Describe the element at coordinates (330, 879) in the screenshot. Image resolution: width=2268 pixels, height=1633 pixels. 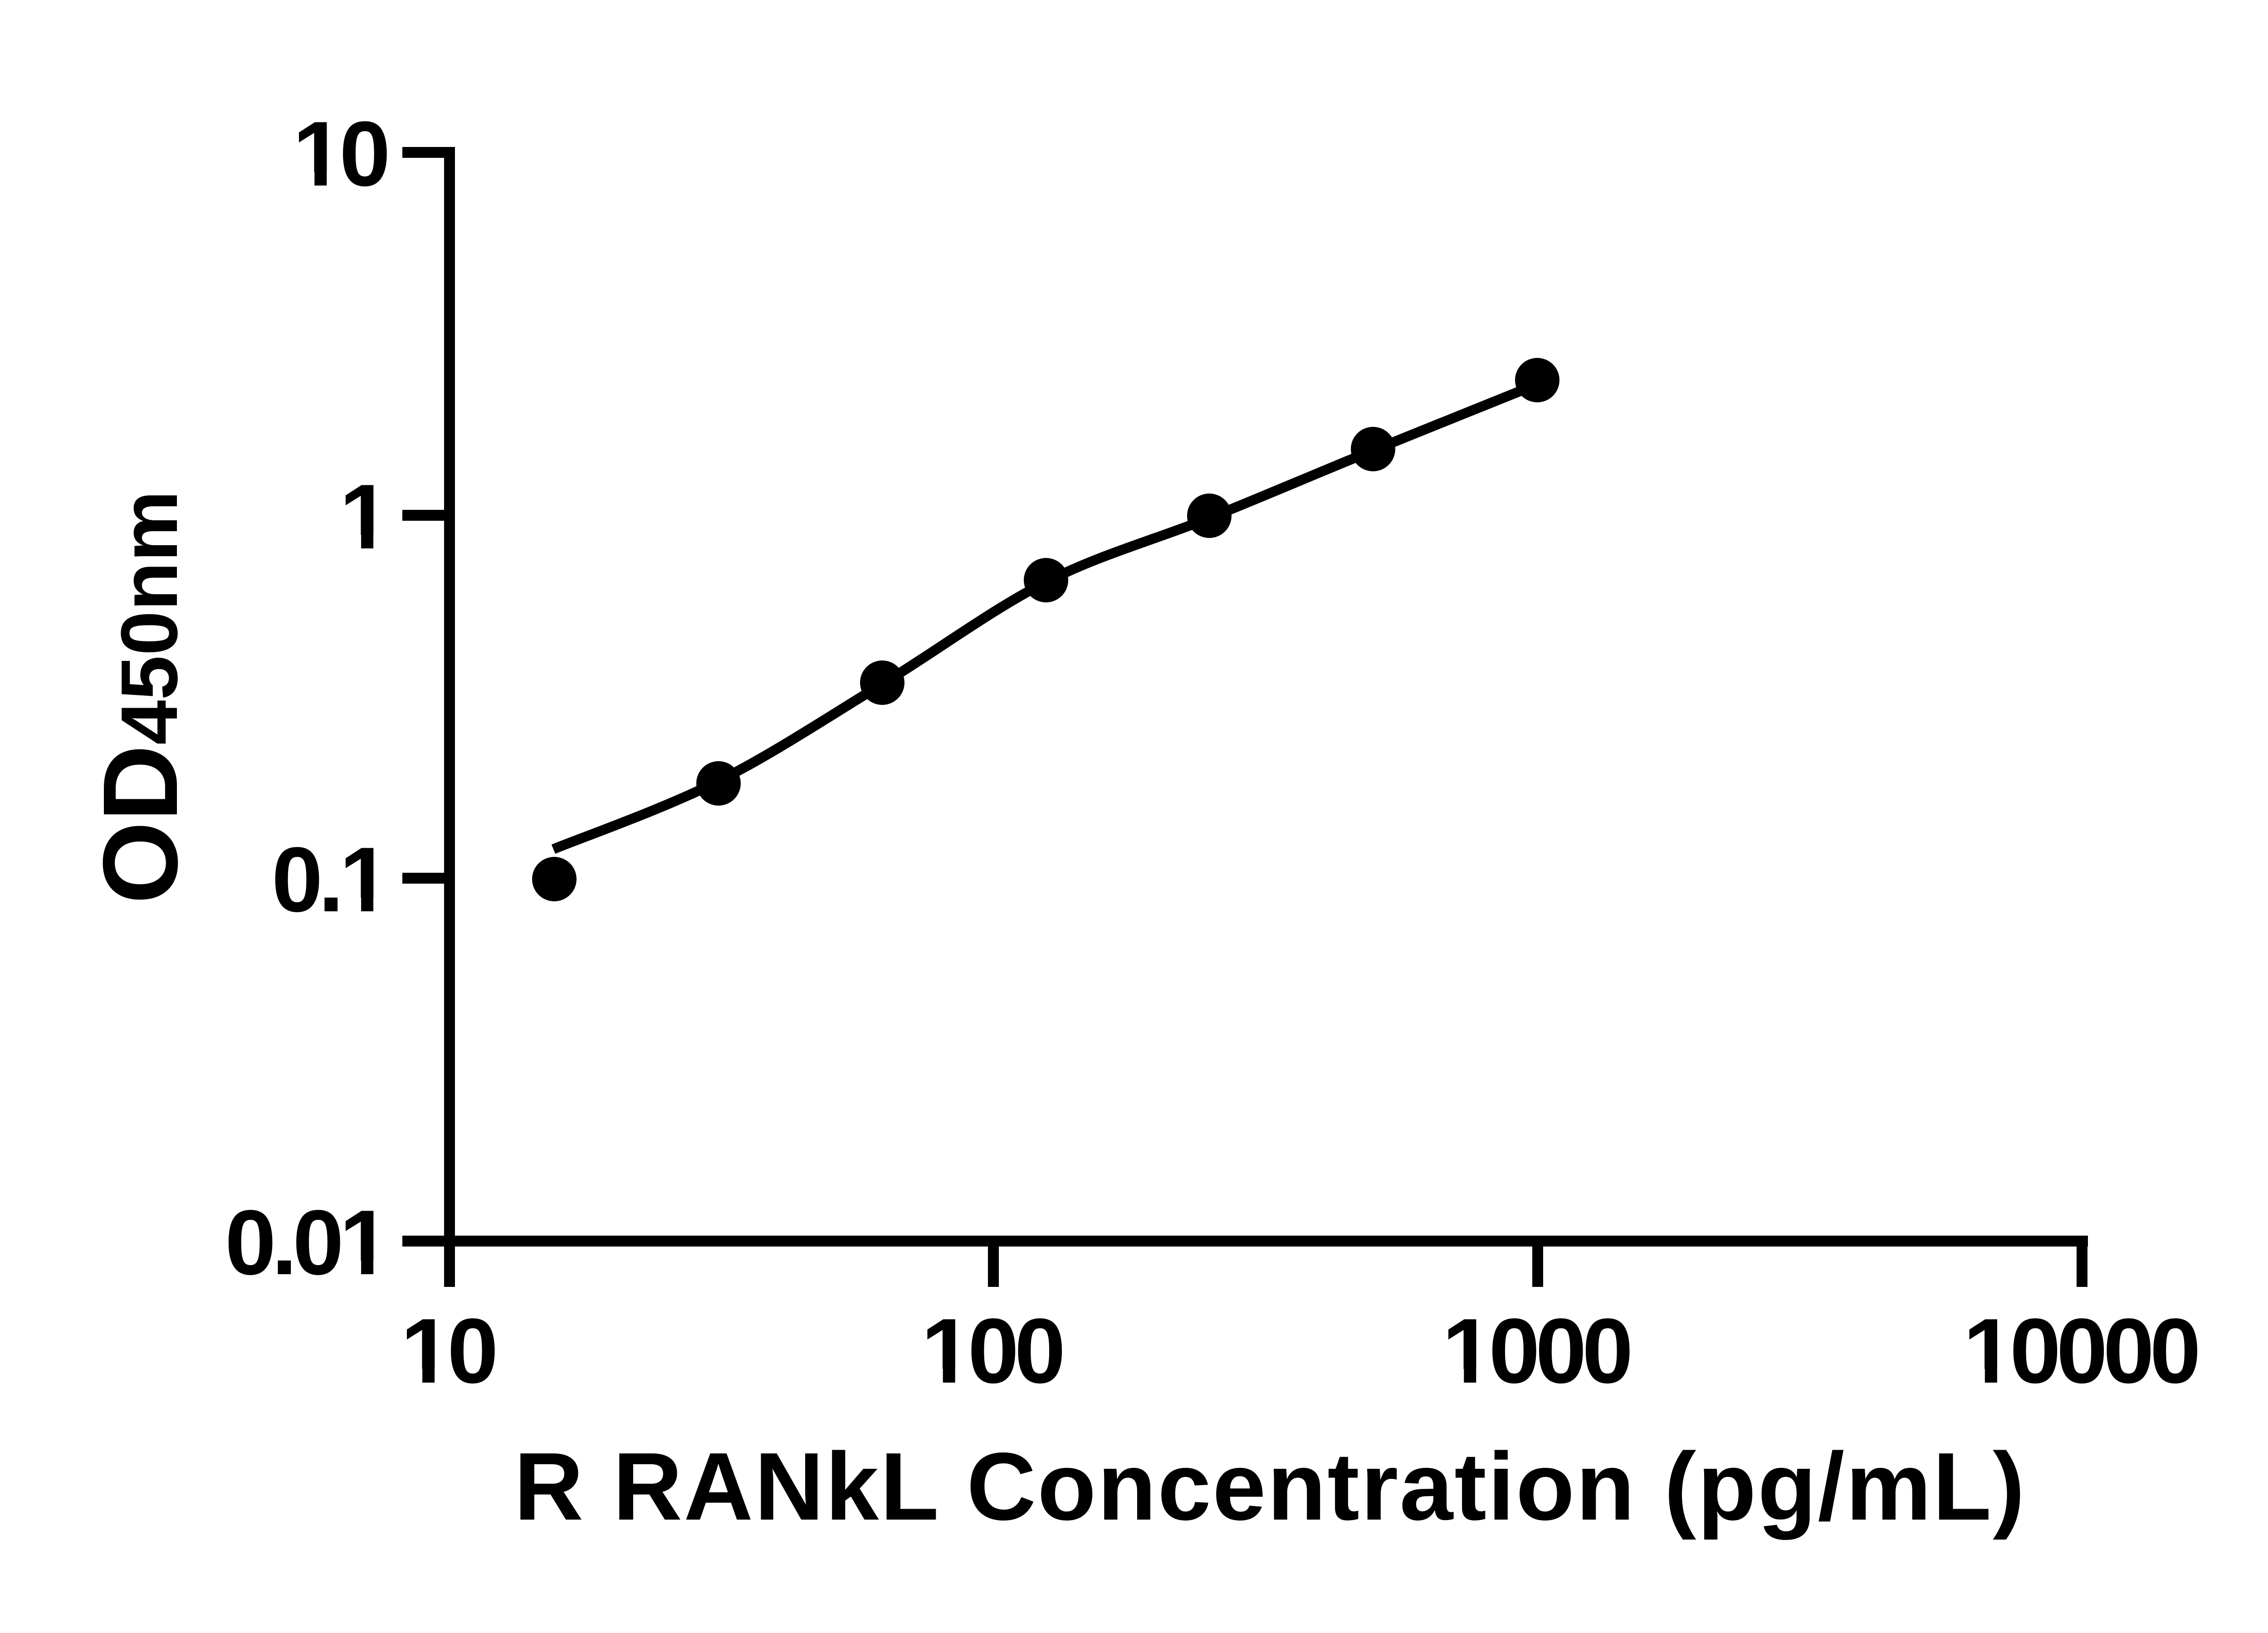
I see `svg-text: 0.1` at that location.